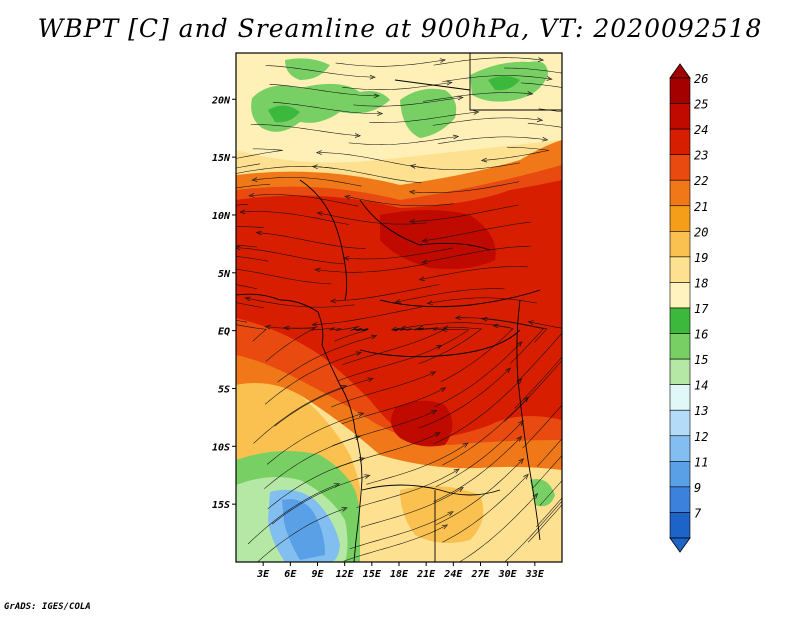  What do you see at coordinates (535, 574) in the screenshot?
I see `lon-tick-label: 33E` at bounding box center [535, 574].